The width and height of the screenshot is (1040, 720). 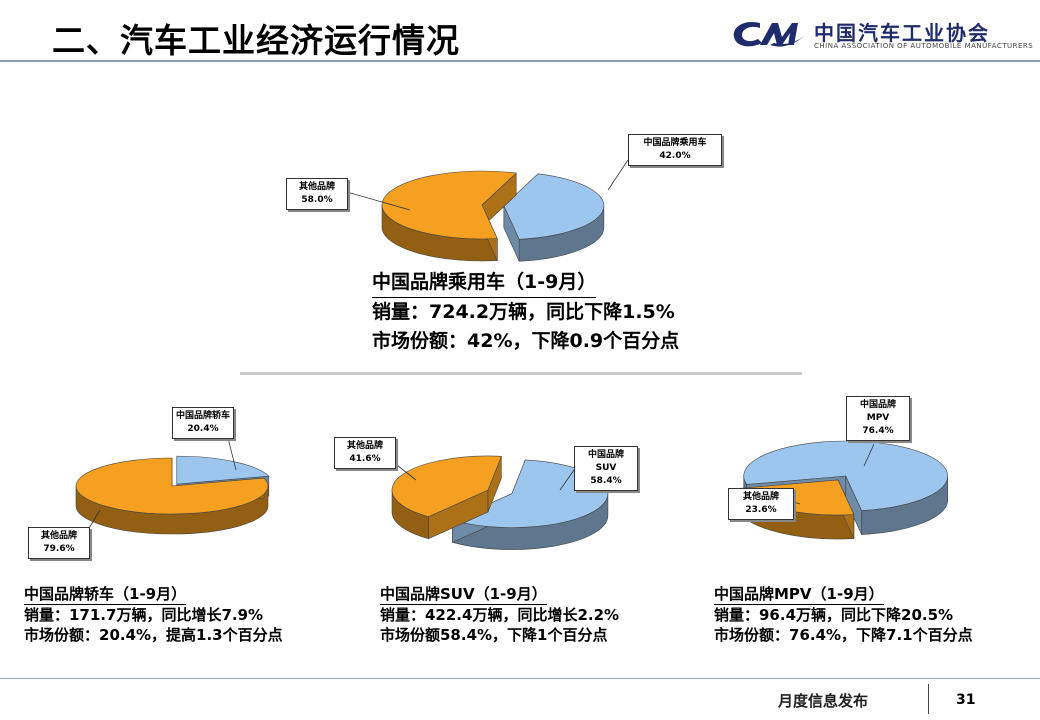 I want to click on stats-heading: 中国品牌乘用车（1-9月）, so click(x=484, y=283).